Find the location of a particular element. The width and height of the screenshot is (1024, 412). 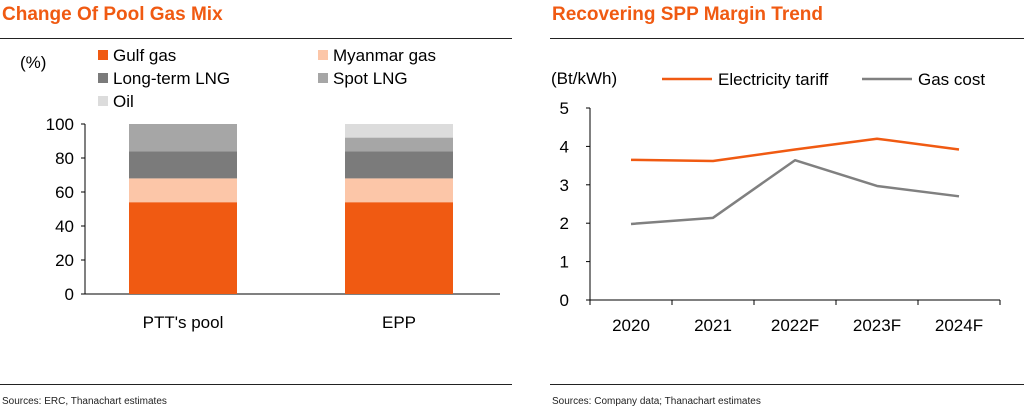

x-tick-label-epp: EPP is located at coordinates (399, 322).